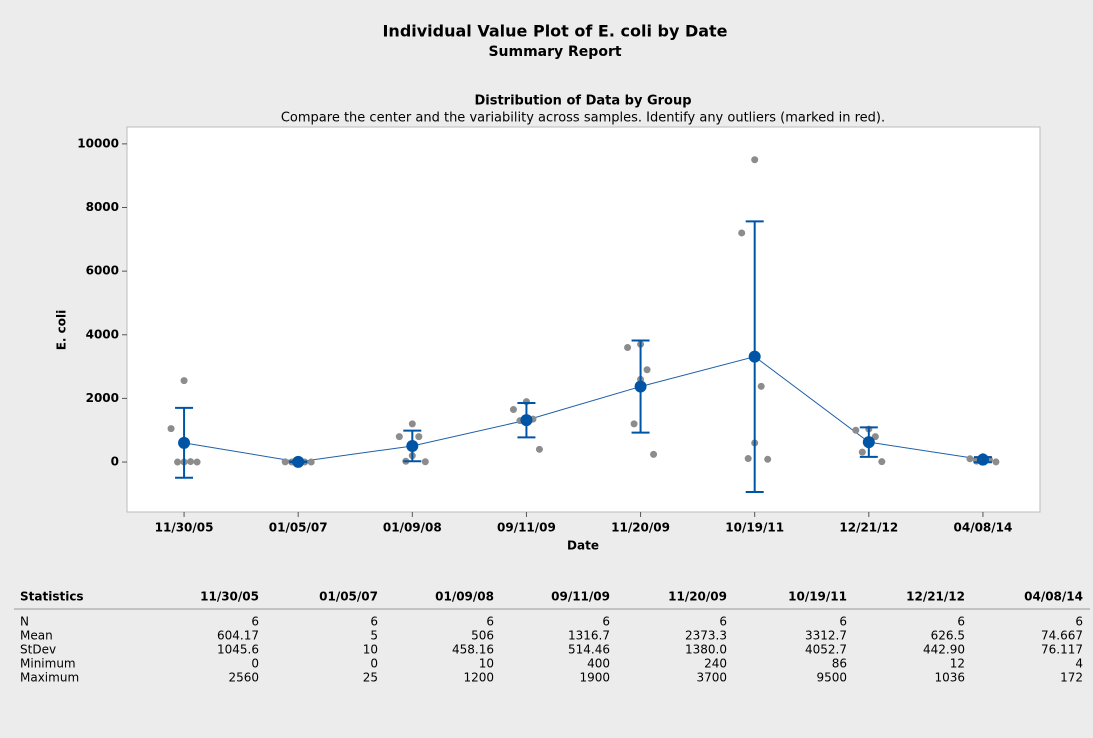 The width and height of the screenshot is (1093, 738). Describe the element at coordinates (473, 650) in the screenshot. I see `table-cell: 458.16` at that location.